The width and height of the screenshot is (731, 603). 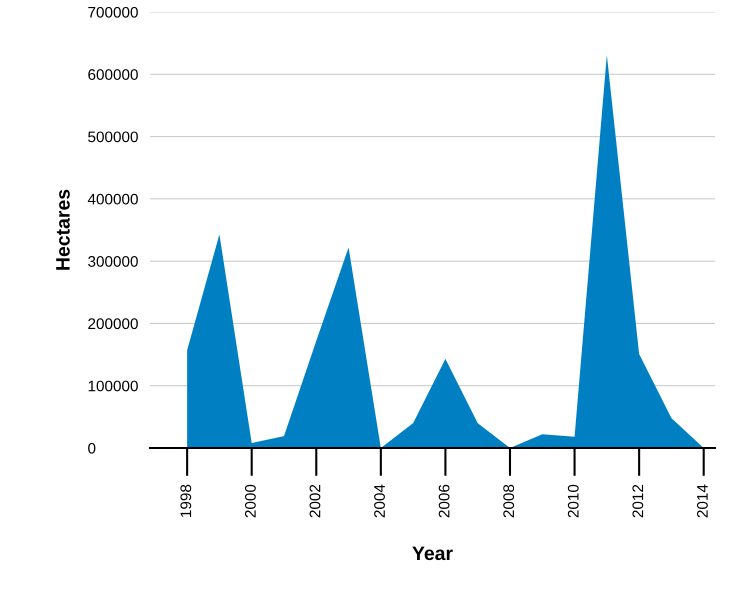 I want to click on x-tick-label: 2008, so click(x=508, y=501).